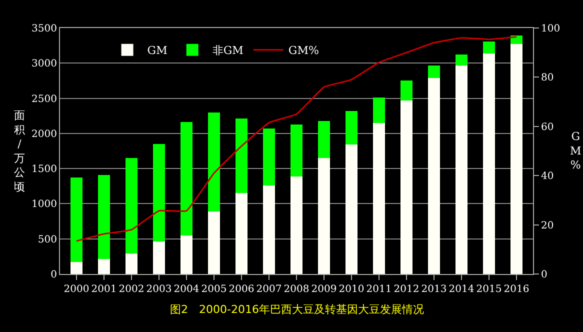  What do you see at coordinates (241, 289) in the screenshot?
I see `x-tick-label: 2006` at bounding box center [241, 289].